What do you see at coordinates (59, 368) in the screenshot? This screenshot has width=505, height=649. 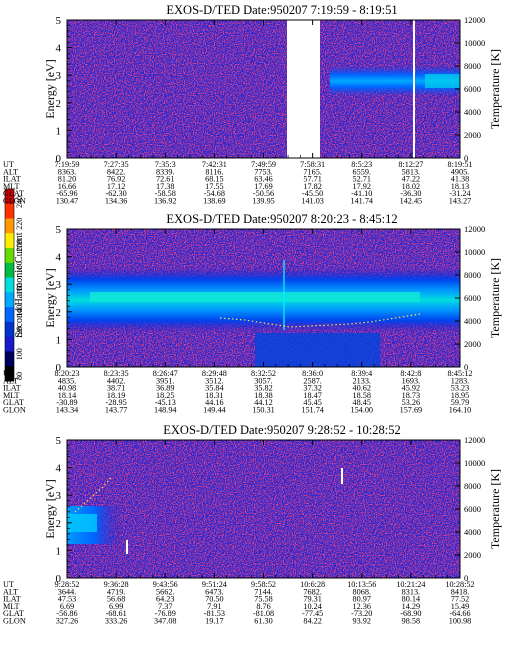 I see `y-tick-label: 0` at bounding box center [59, 368].